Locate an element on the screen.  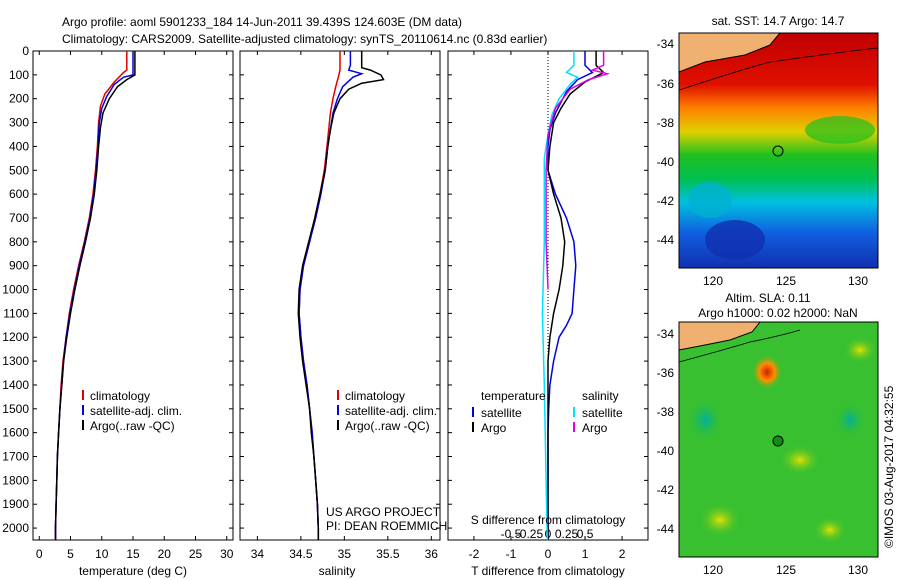
depth-tick-label: 1100 is located at coordinates (16, 313).